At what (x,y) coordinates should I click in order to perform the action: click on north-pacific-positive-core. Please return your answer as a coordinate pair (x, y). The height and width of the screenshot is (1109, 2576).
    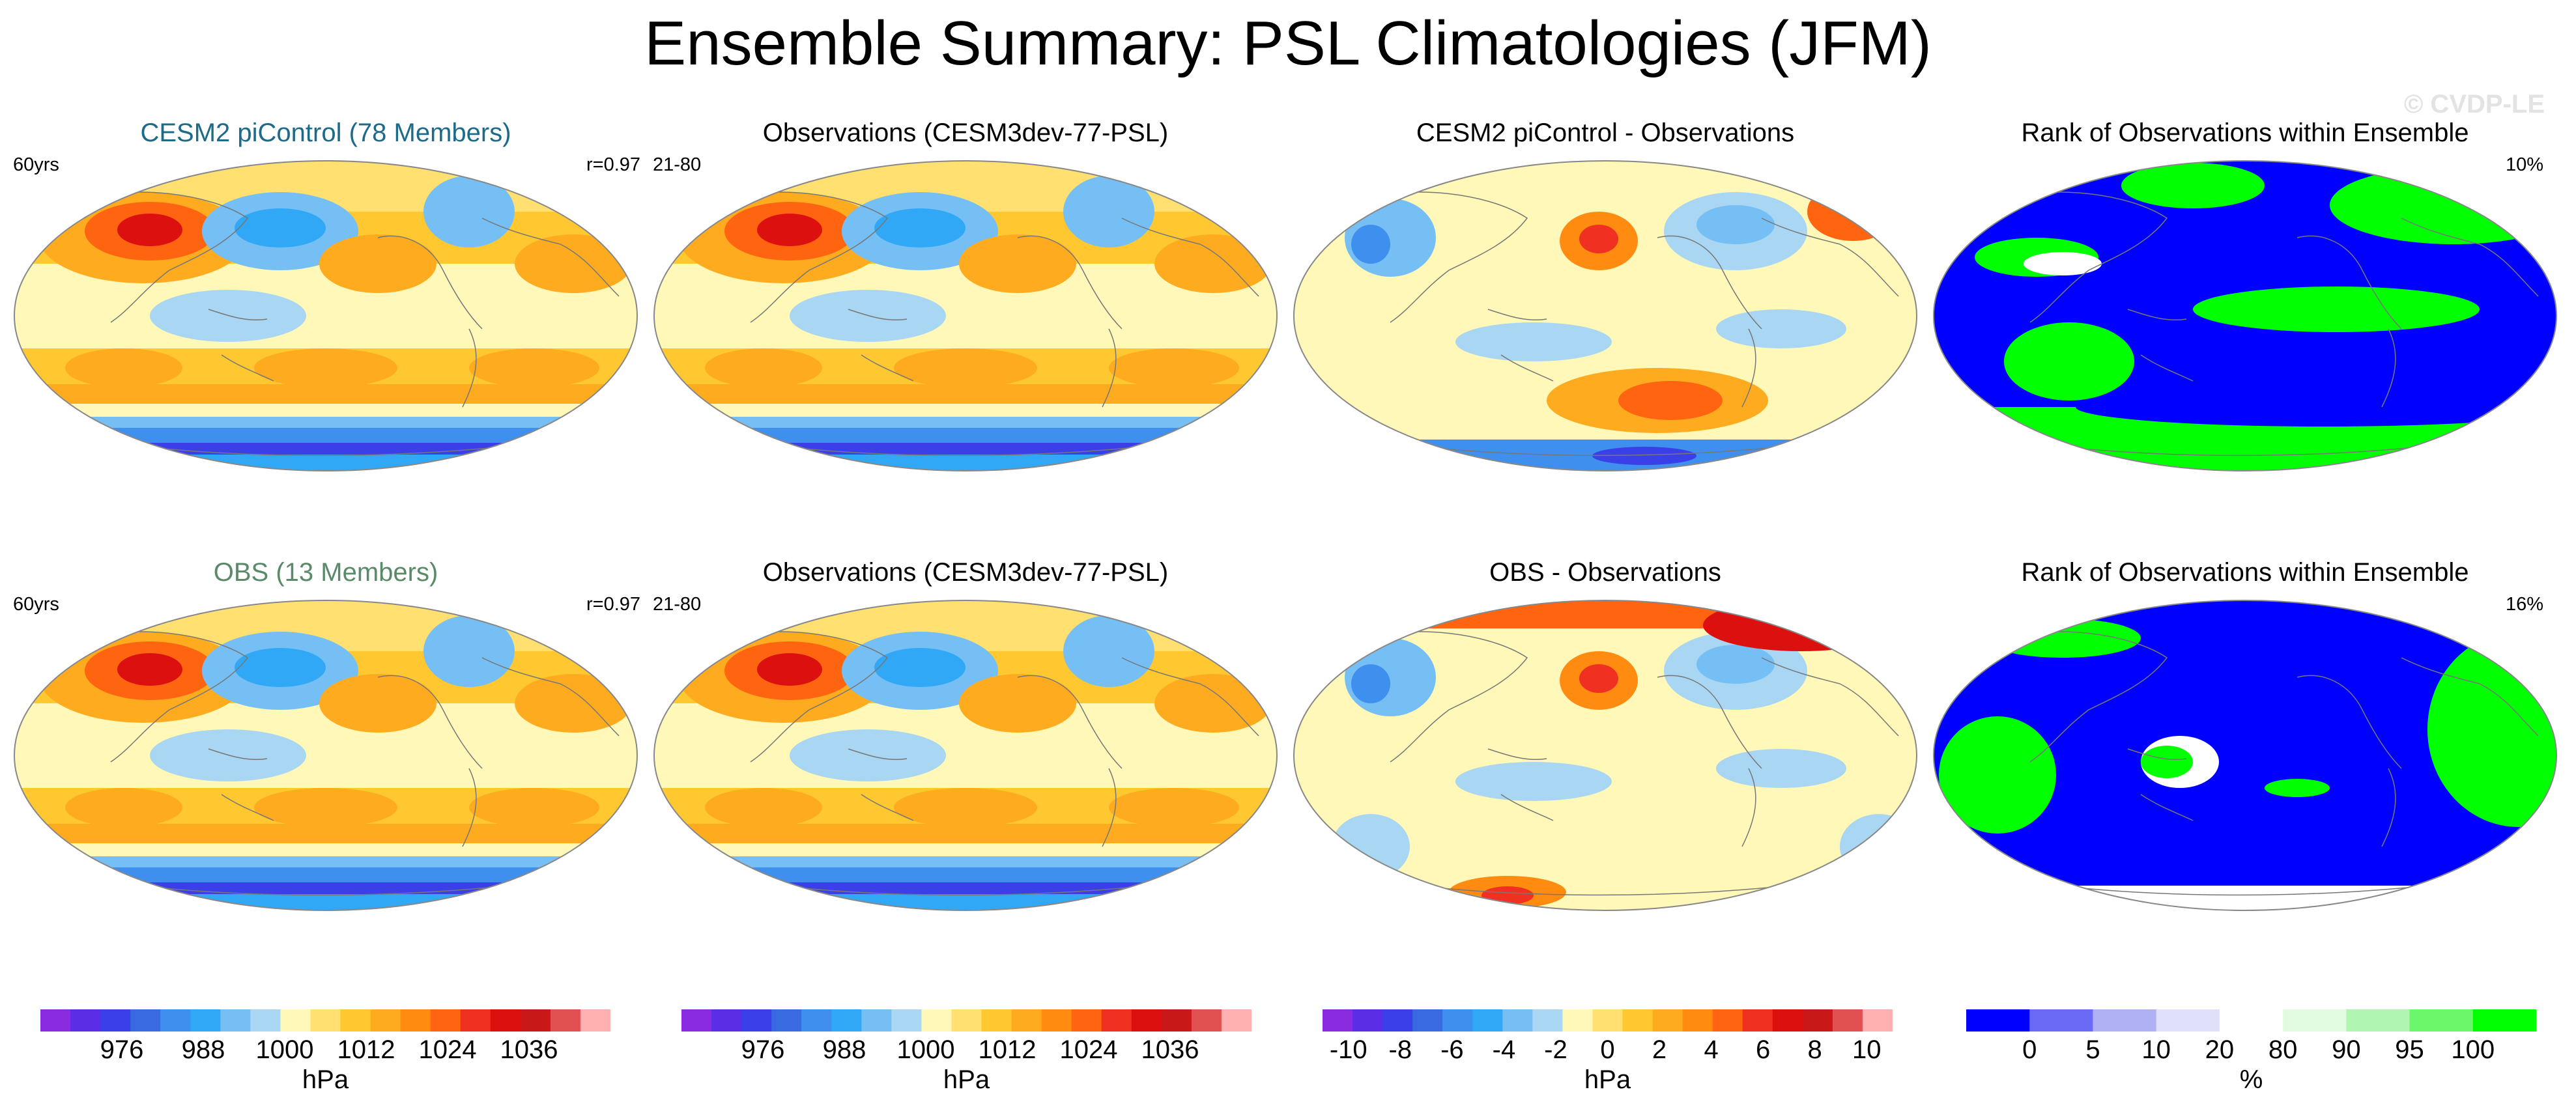
    Looking at the image, I should click on (1599, 679).